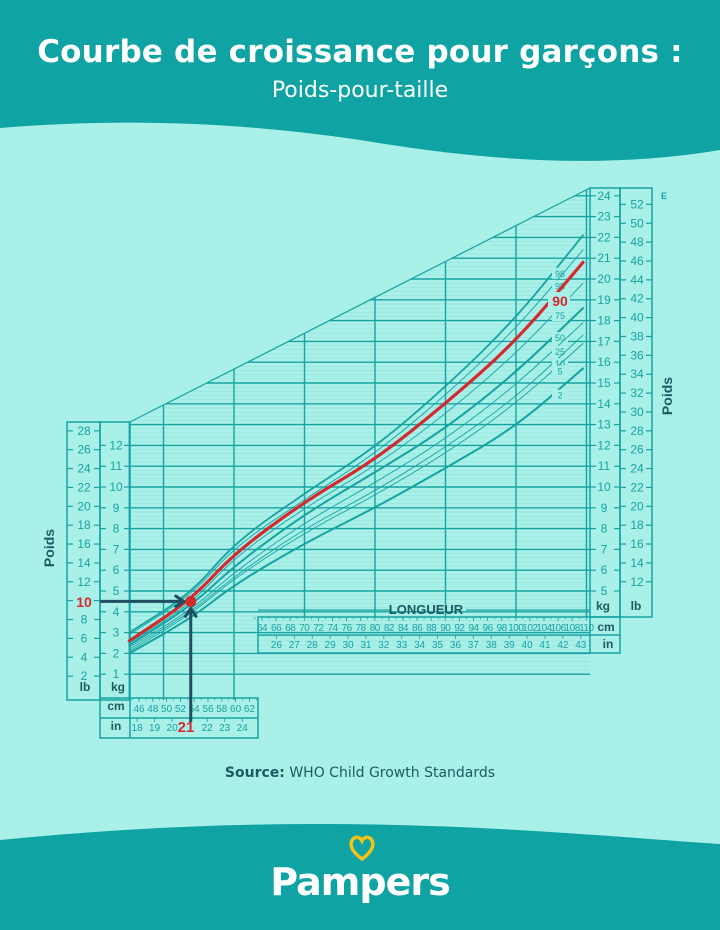 Image resolution: width=720 pixels, height=930 pixels. Describe the element at coordinates (403, 628) in the screenshot. I see `svg-text: 84` at that location.